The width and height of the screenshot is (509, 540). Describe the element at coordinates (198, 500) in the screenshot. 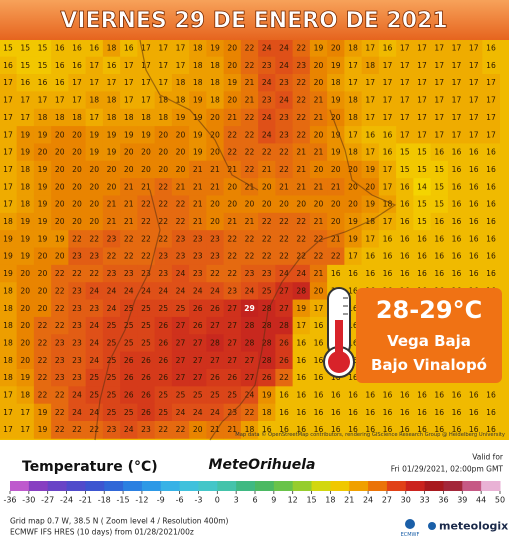

I see `colorbar-tick-label: -3` at that location.